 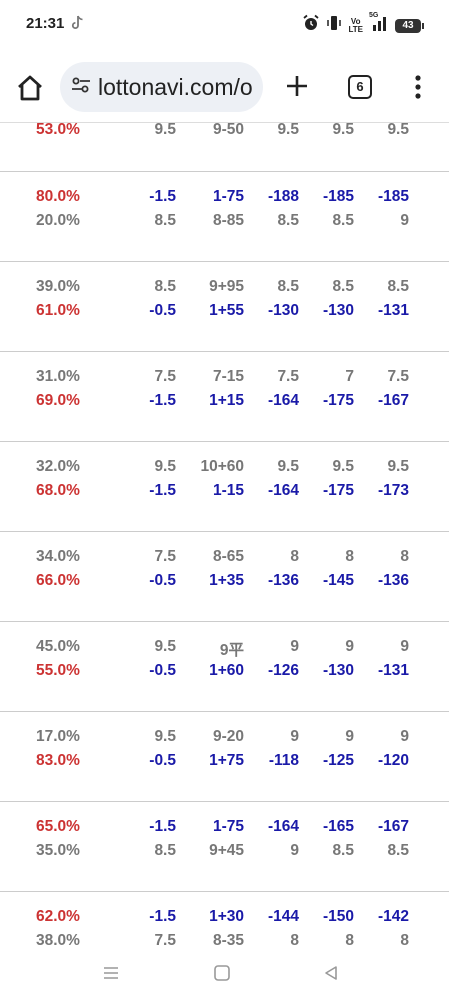 I want to click on odds-value-4: 9.5, so click(x=343, y=130).